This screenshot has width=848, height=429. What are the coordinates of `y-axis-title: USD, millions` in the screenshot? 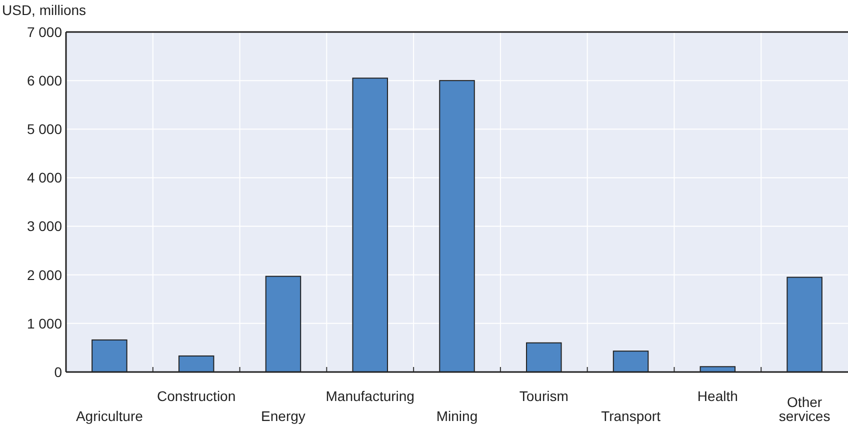 It's located at (44, 10).